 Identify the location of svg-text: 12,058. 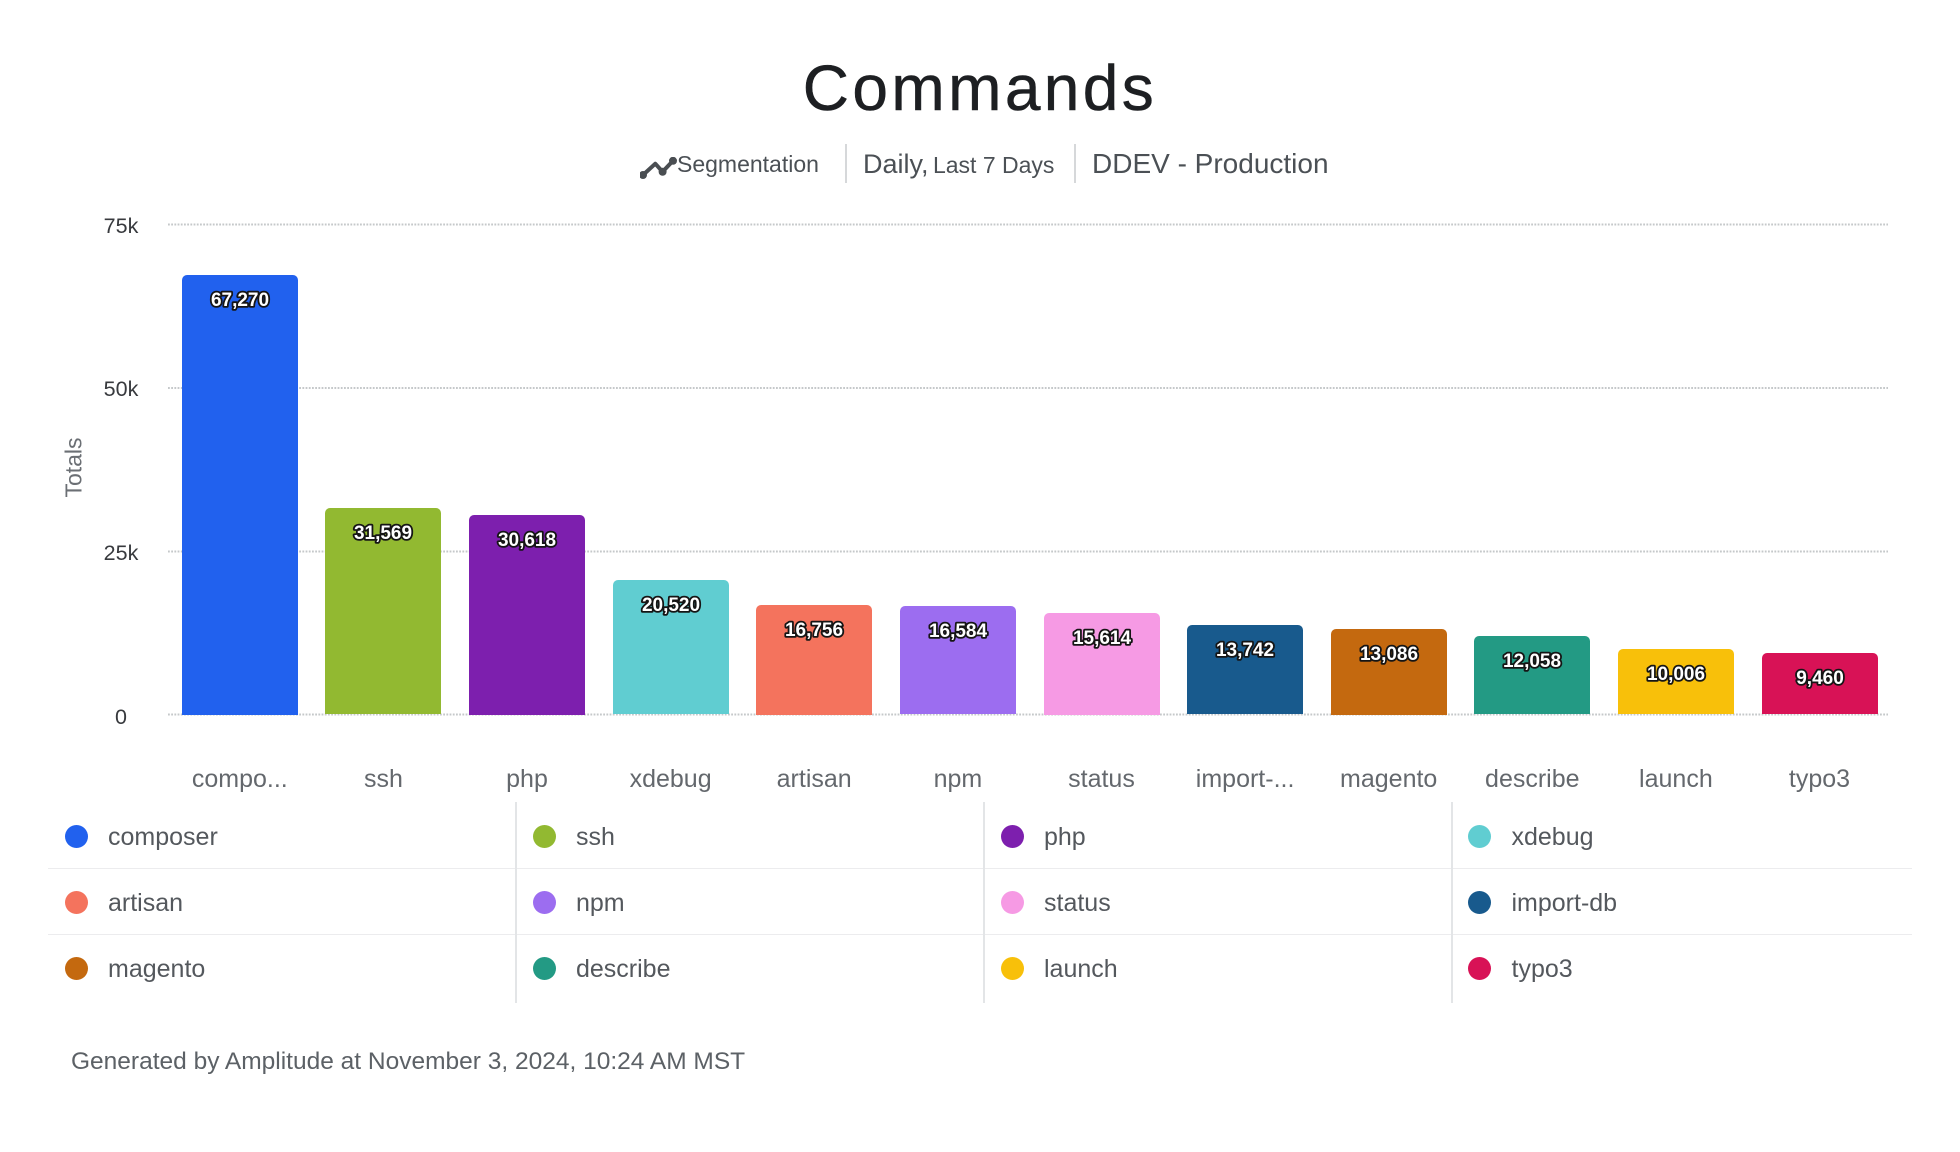
(1532, 661).